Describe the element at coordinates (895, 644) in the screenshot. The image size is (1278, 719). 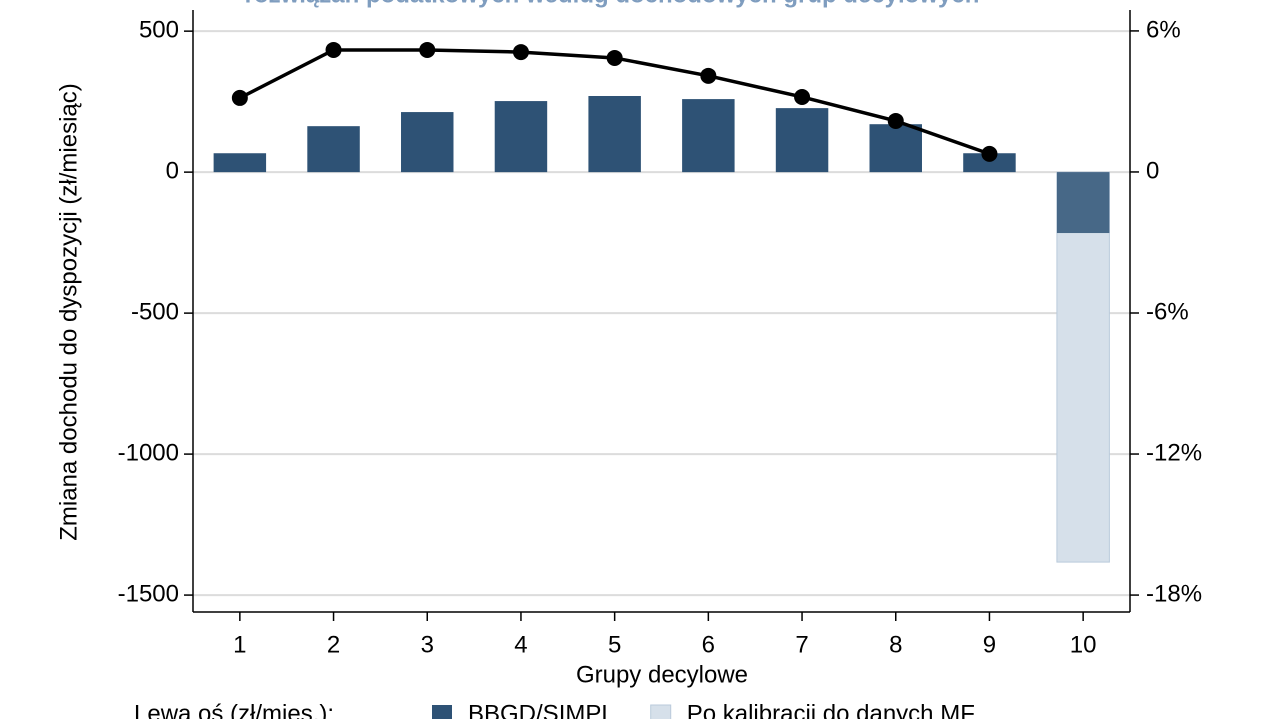
I see `x-tick-label: 8` at that location.